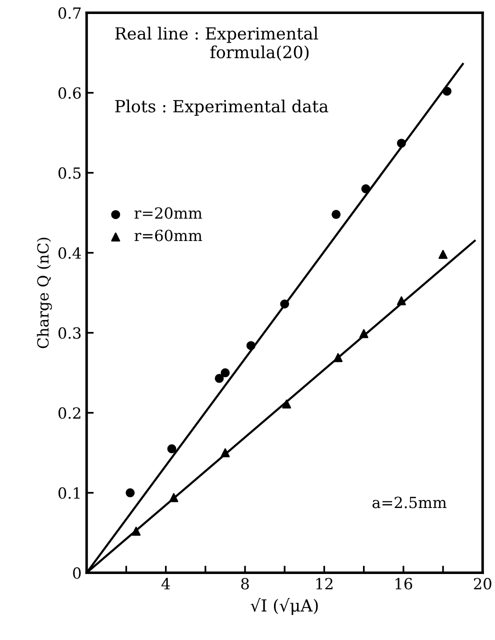 The width and height of the screenshot is (495, 640). Describe the element at coordinates (324, 584) in the screenshot. I see `x-tick-label: 12` at that location.